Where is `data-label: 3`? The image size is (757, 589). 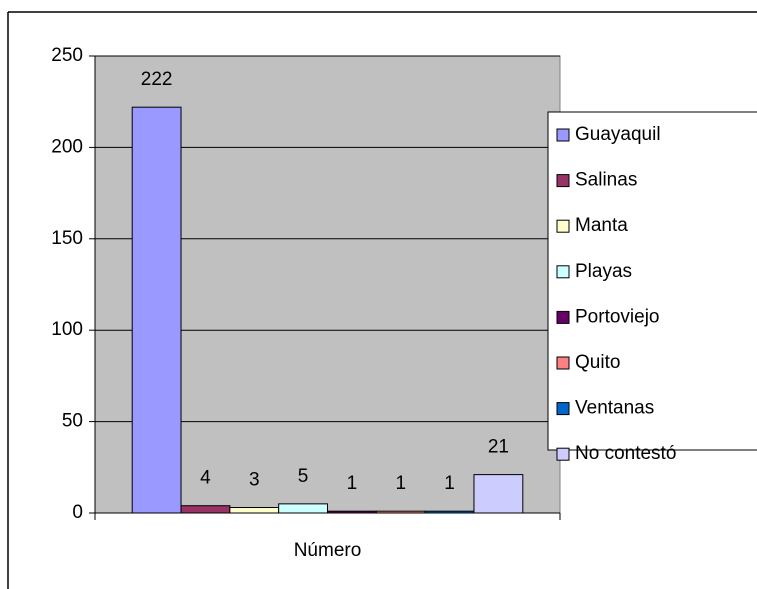
data-label: 3 is located at coordinates (254, 480).